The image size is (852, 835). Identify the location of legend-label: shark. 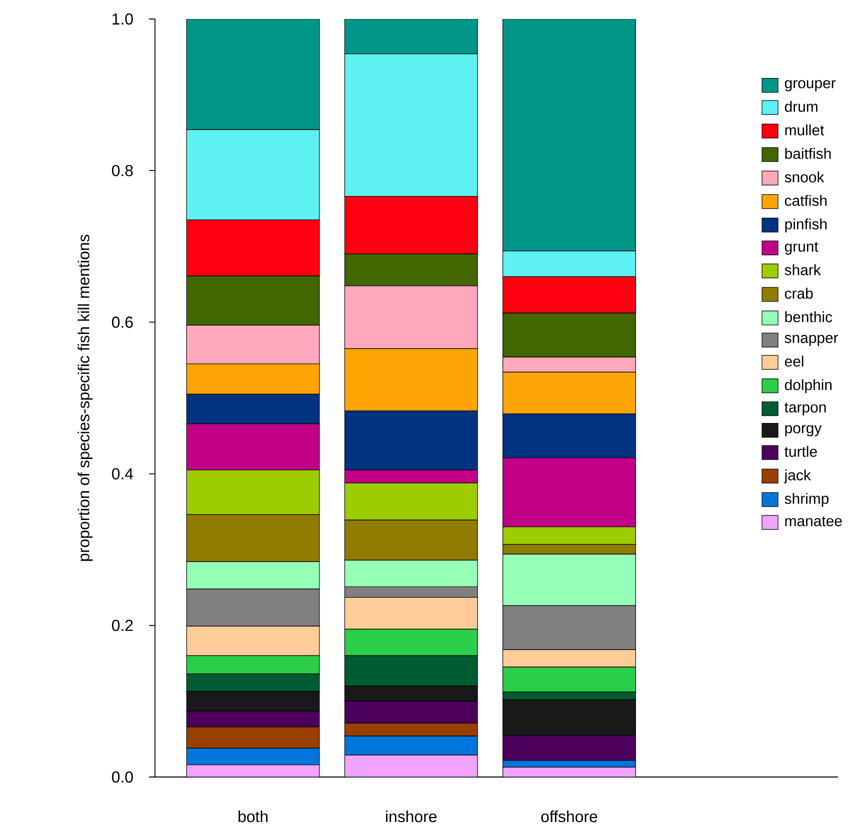
(802, 270).